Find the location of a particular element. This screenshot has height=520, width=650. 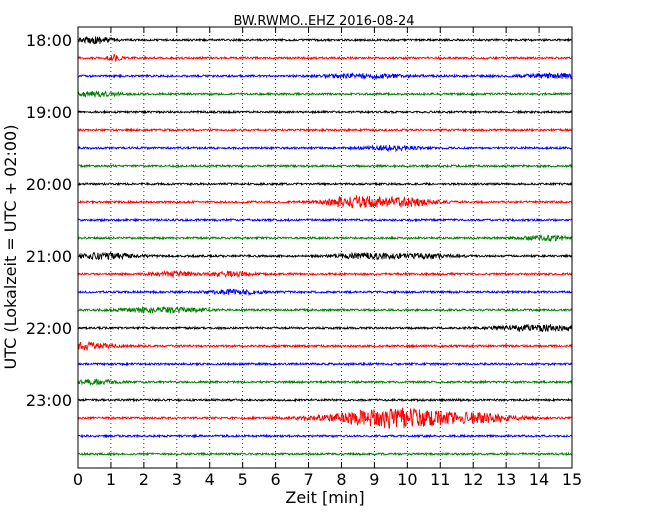

x-tick-label-7: 7 is located at coordinates (308, 479).